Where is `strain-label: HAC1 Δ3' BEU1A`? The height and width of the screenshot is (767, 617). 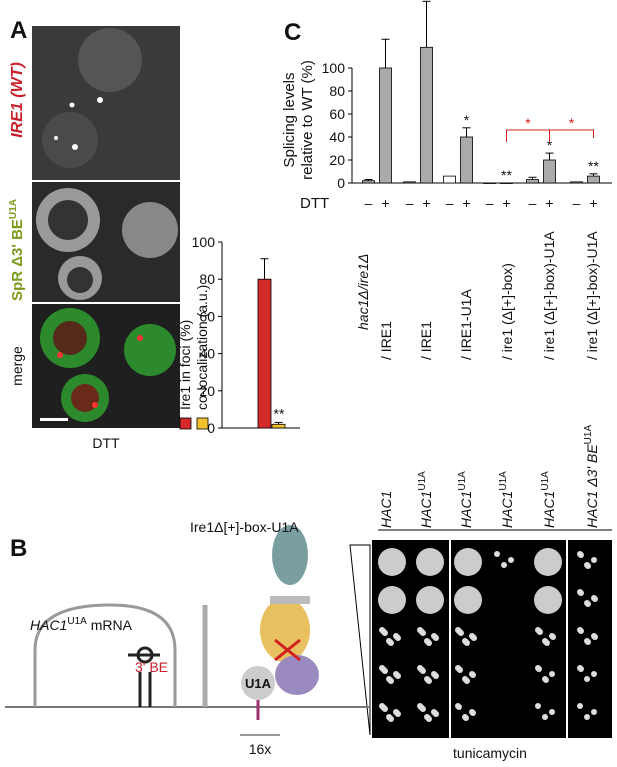
strain-label: HAC1 Δ3' BEU1A is located at coordinates (591, 476).